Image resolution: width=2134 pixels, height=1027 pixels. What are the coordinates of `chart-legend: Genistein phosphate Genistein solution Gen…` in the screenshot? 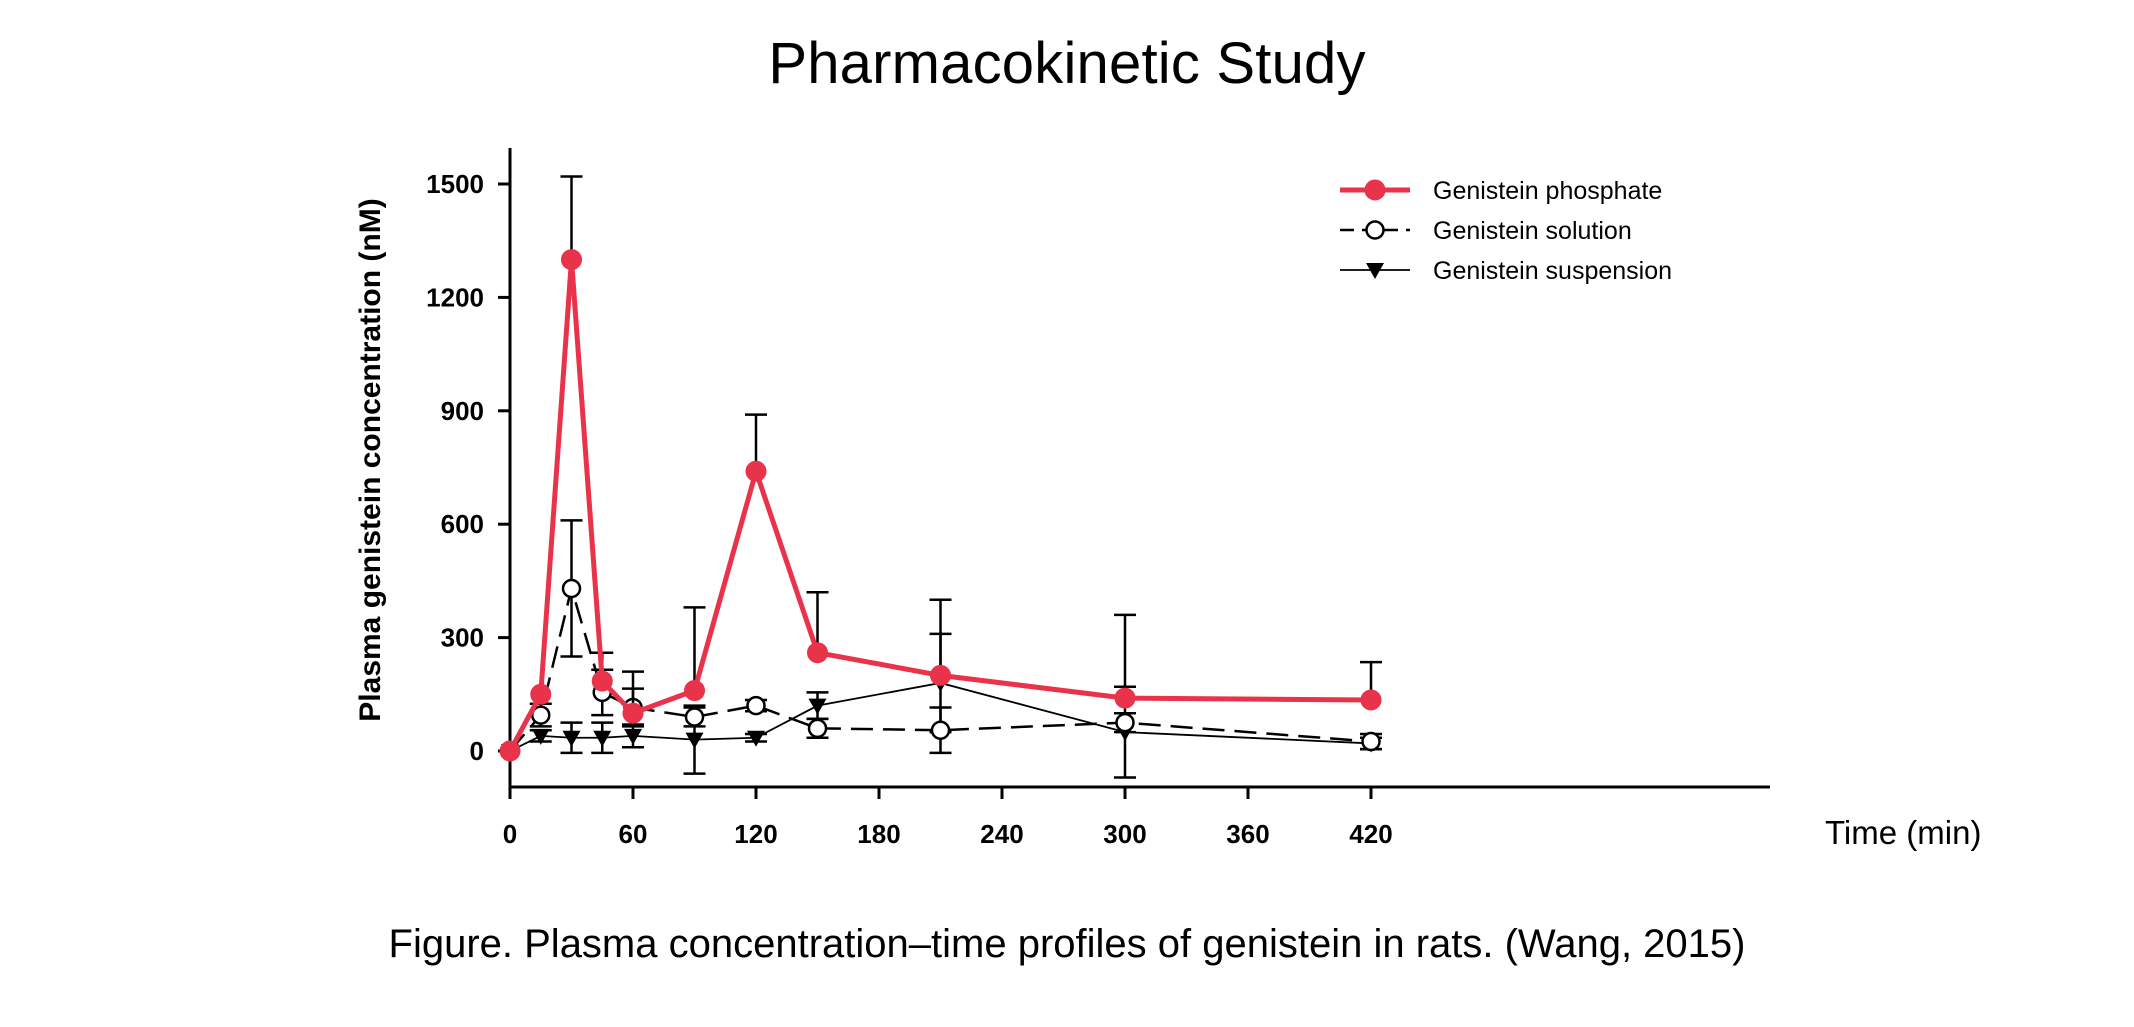 It's located at (1506, 231).